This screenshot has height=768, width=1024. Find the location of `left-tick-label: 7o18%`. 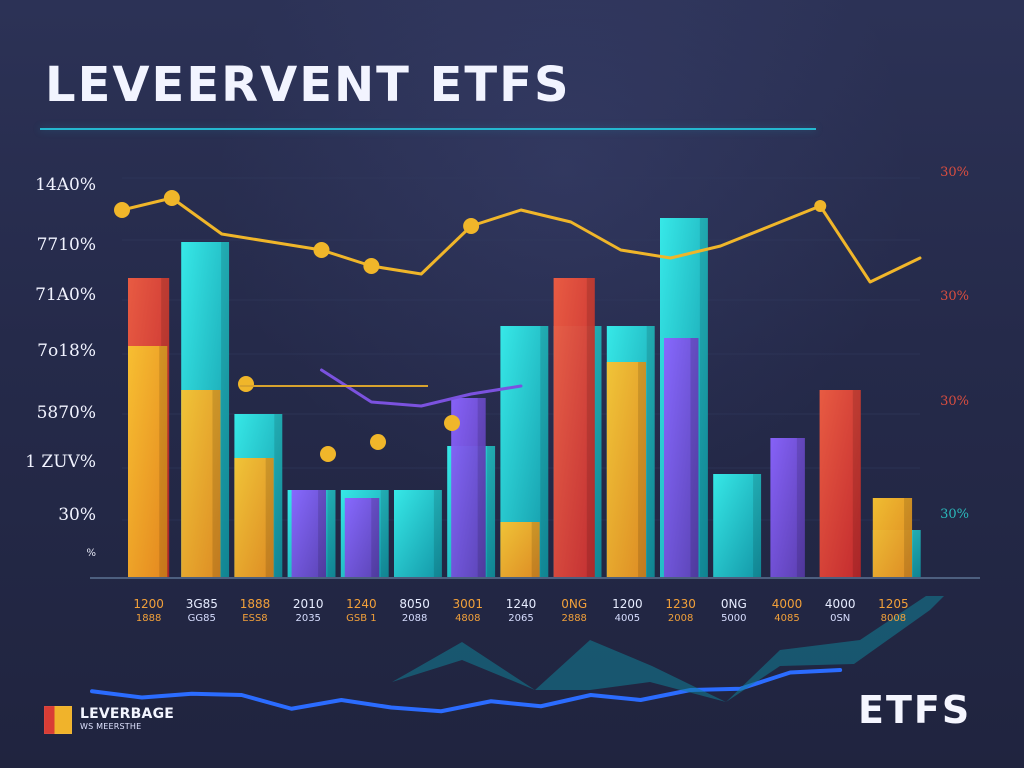

left-tick-label: 7o18% is located at coordinates (66, 351).